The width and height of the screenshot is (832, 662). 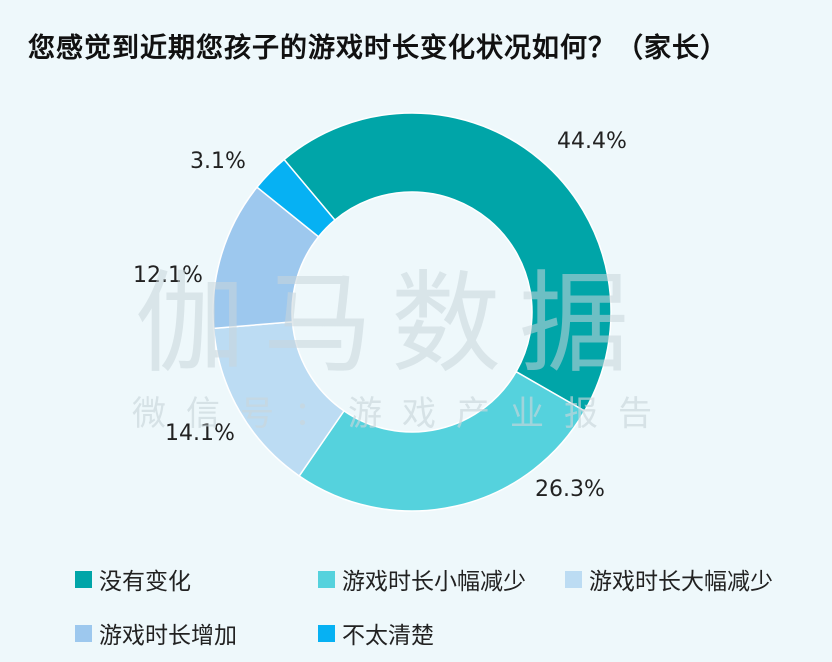 What do you see at coordinates (218, 161) in the screenshot?
I see `slice-label-5: 3.1%` at bounding box center [218, 161].